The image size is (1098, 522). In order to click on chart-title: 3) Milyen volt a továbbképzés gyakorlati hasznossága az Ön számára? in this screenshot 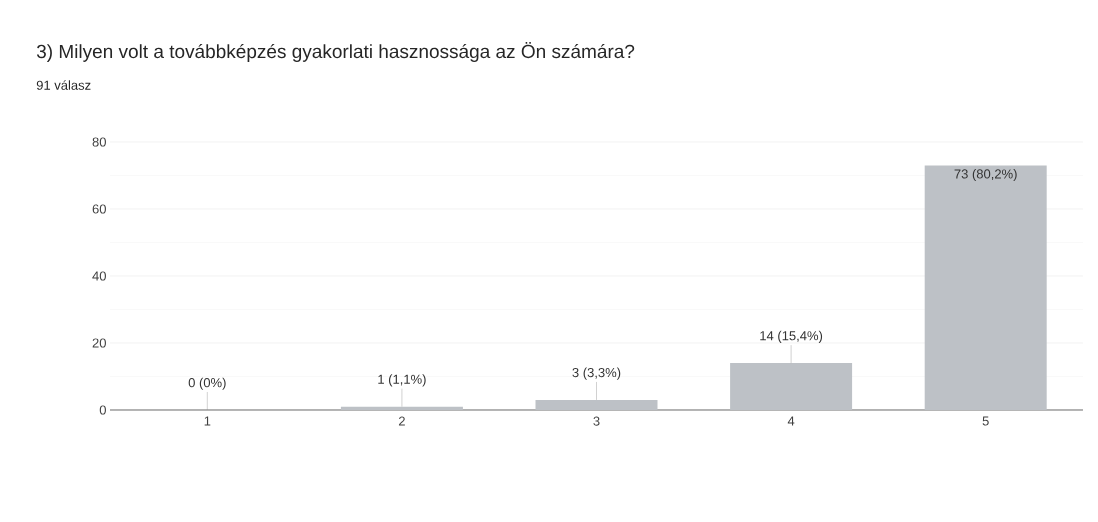, I will do `click(335, 52)`.